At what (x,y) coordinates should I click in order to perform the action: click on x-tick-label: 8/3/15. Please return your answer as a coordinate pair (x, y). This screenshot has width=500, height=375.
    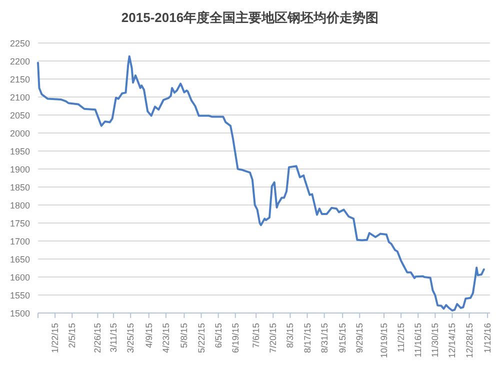
    Looking at the image, I should click on (290, 335).